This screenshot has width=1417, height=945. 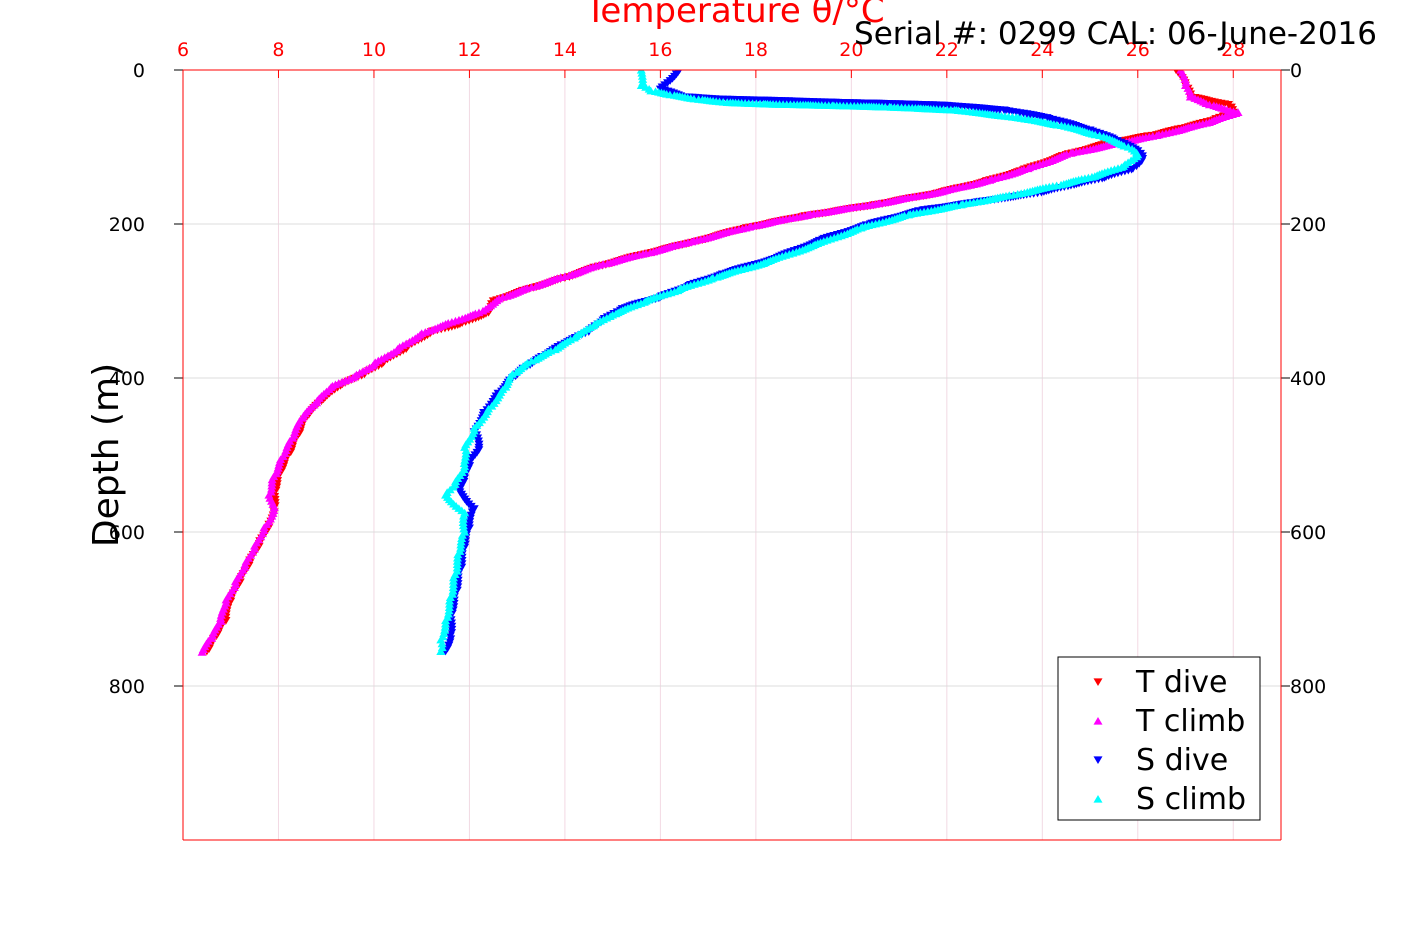 I want to click on x-tick-label: 8, so click(x=278, y=50).